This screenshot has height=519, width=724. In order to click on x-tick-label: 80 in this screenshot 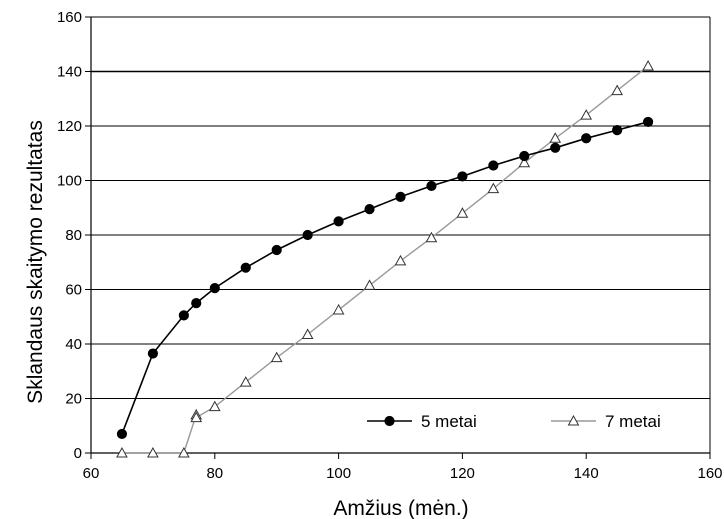, I will do `click(214, 473)`.